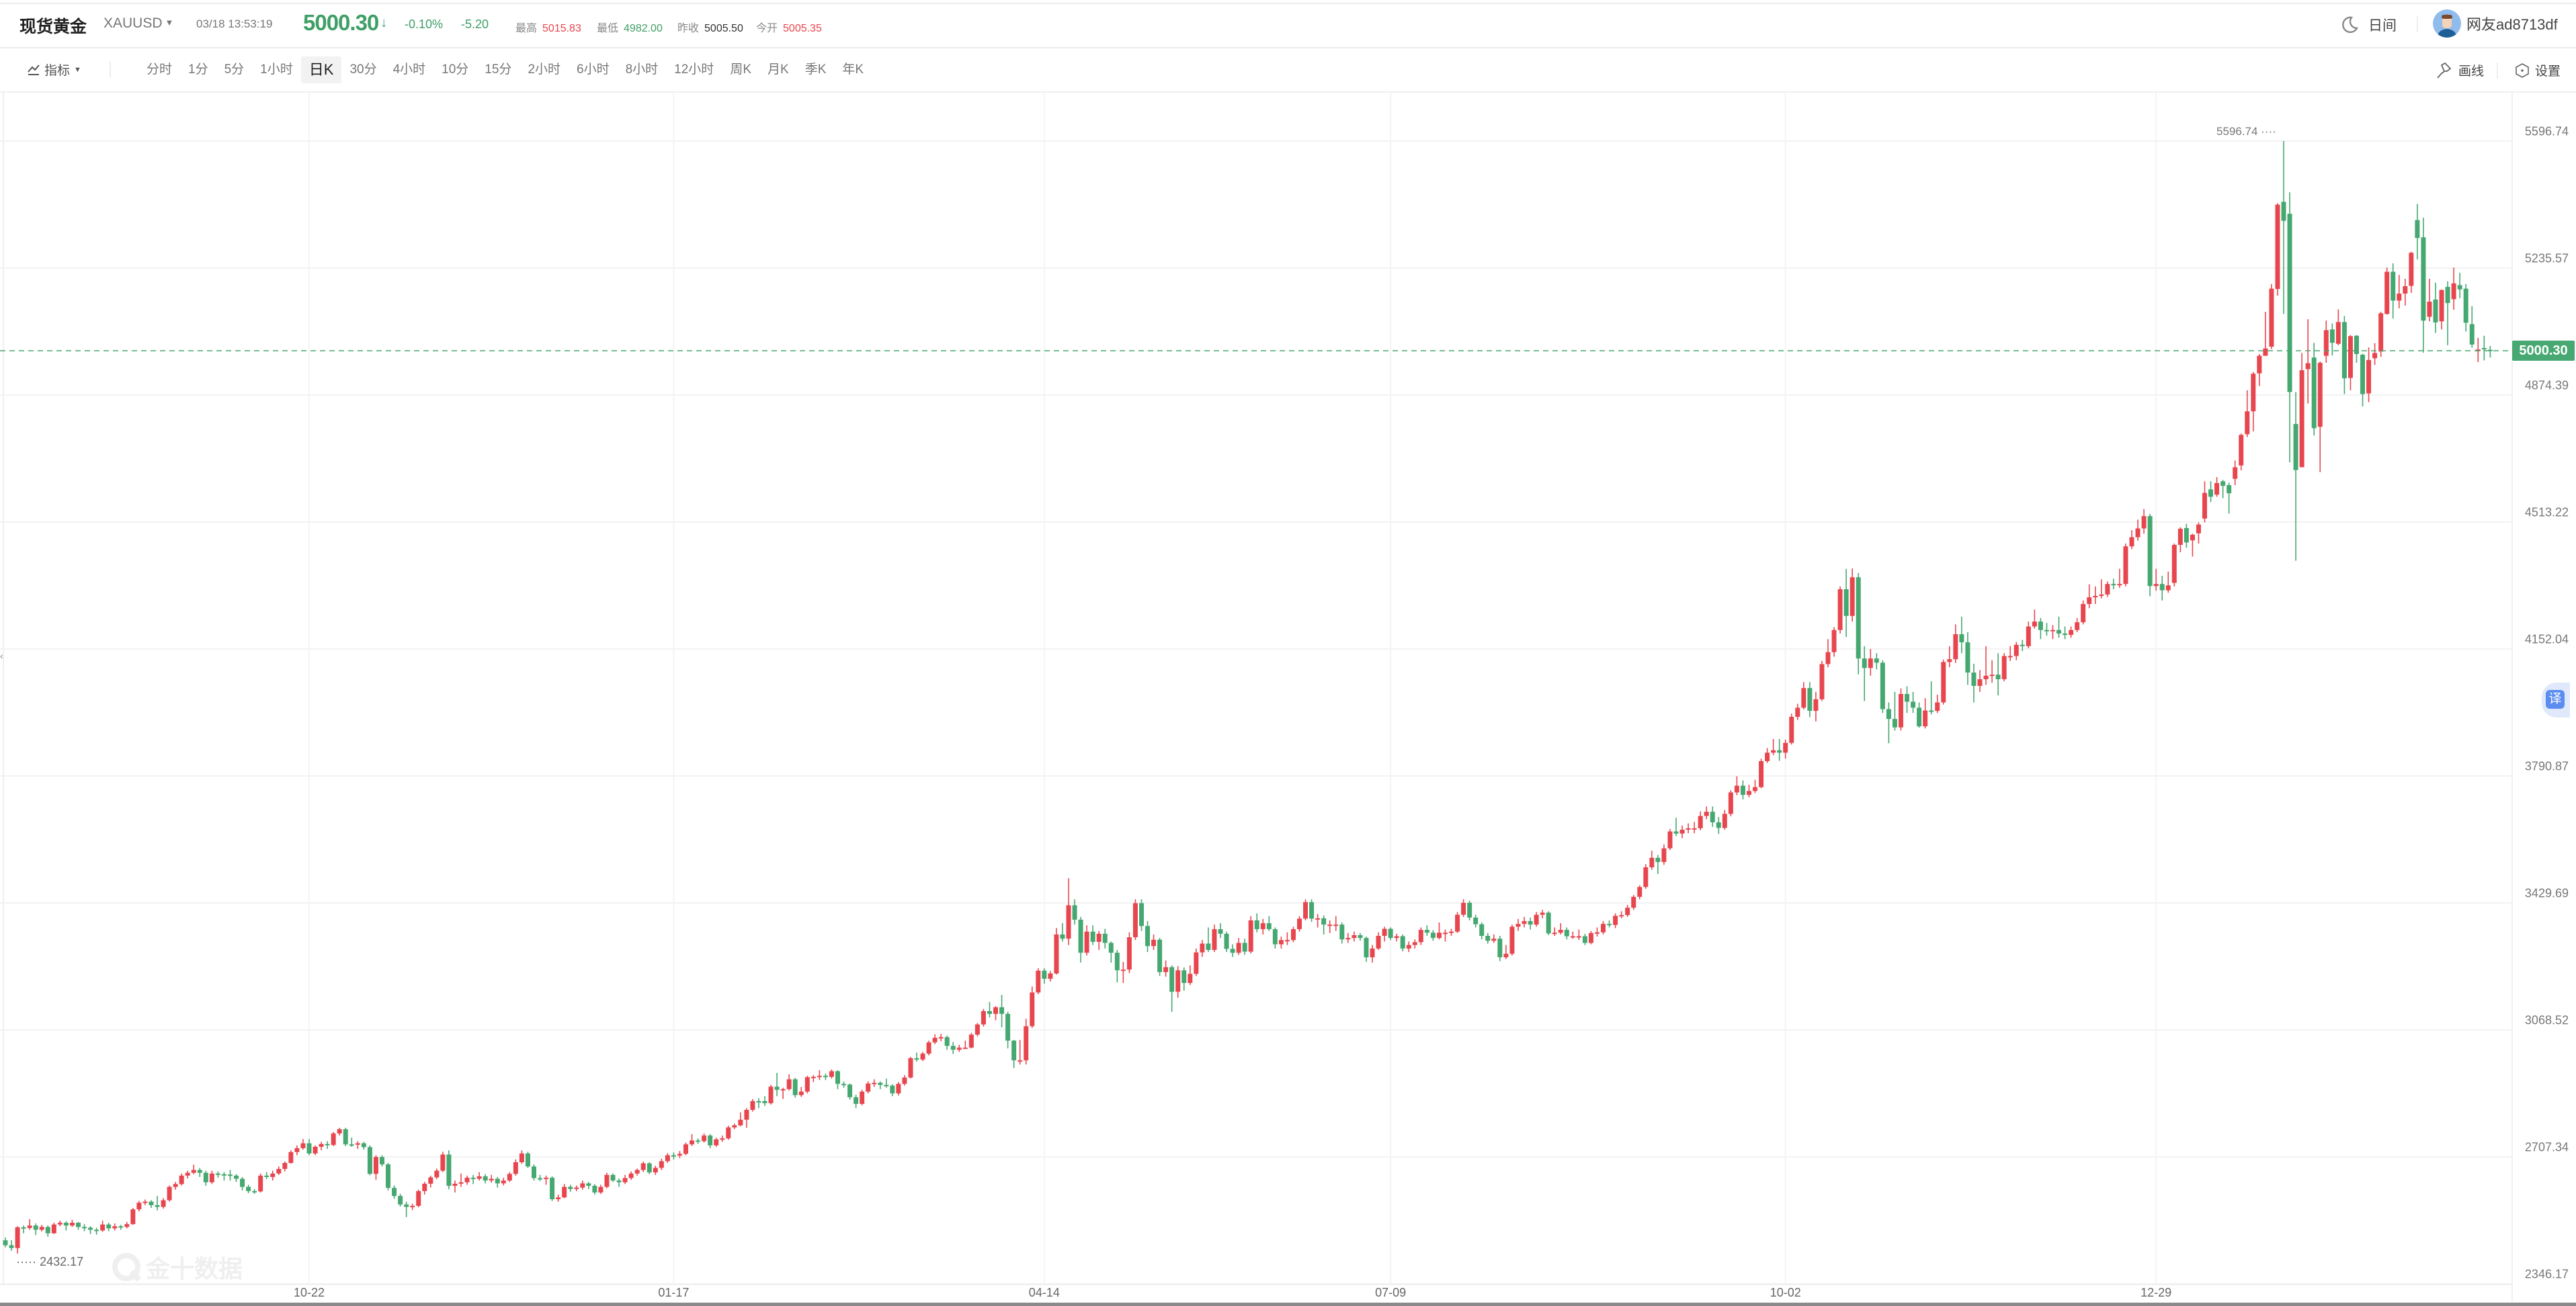 The height and width of the screenshot is (1306, 2576). What do you see at coordinates (198, 69) in the screenshot?
I see `period-tab: 1分` at bounding box center [198, 69].